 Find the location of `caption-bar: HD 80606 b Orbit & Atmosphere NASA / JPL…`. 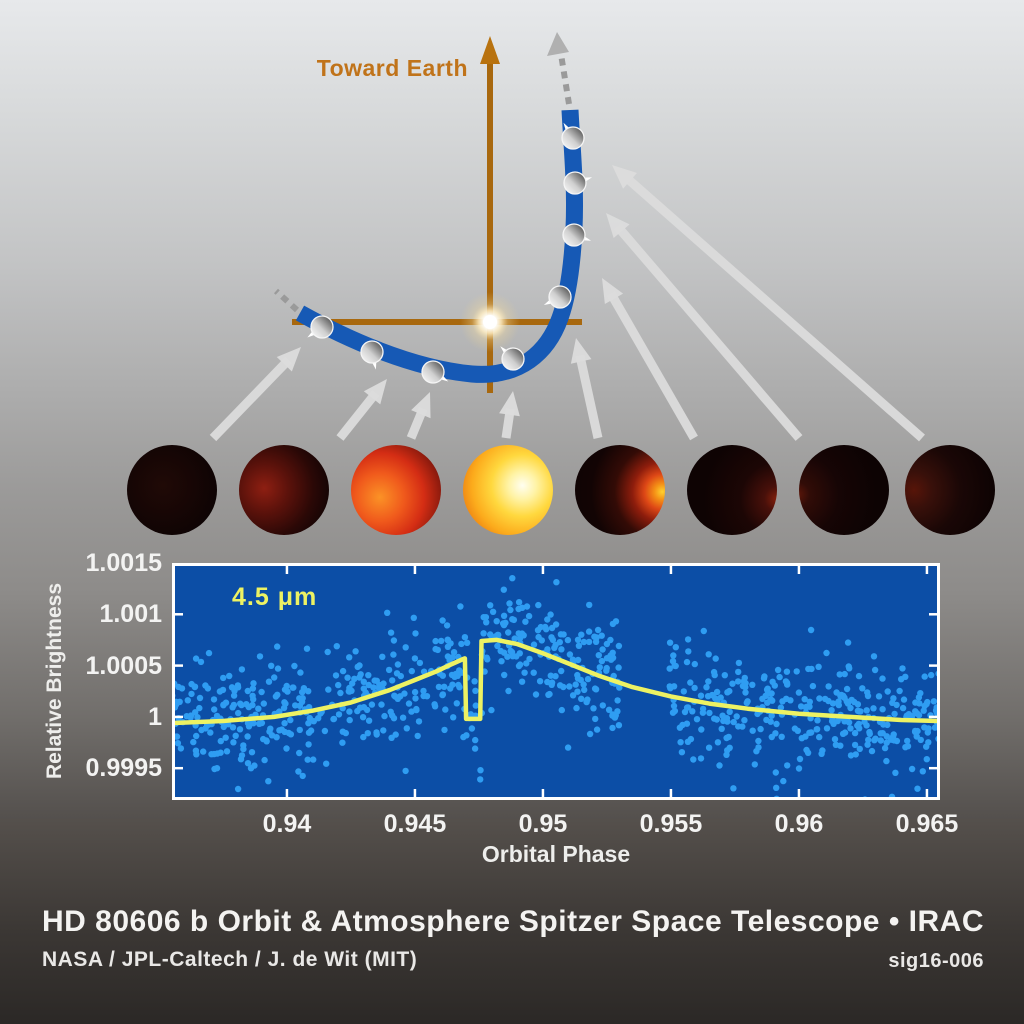

caption-bar: HD 80606 b Orbit & Atmosphere NASA / JPL… is located at coordinates (512, 939).